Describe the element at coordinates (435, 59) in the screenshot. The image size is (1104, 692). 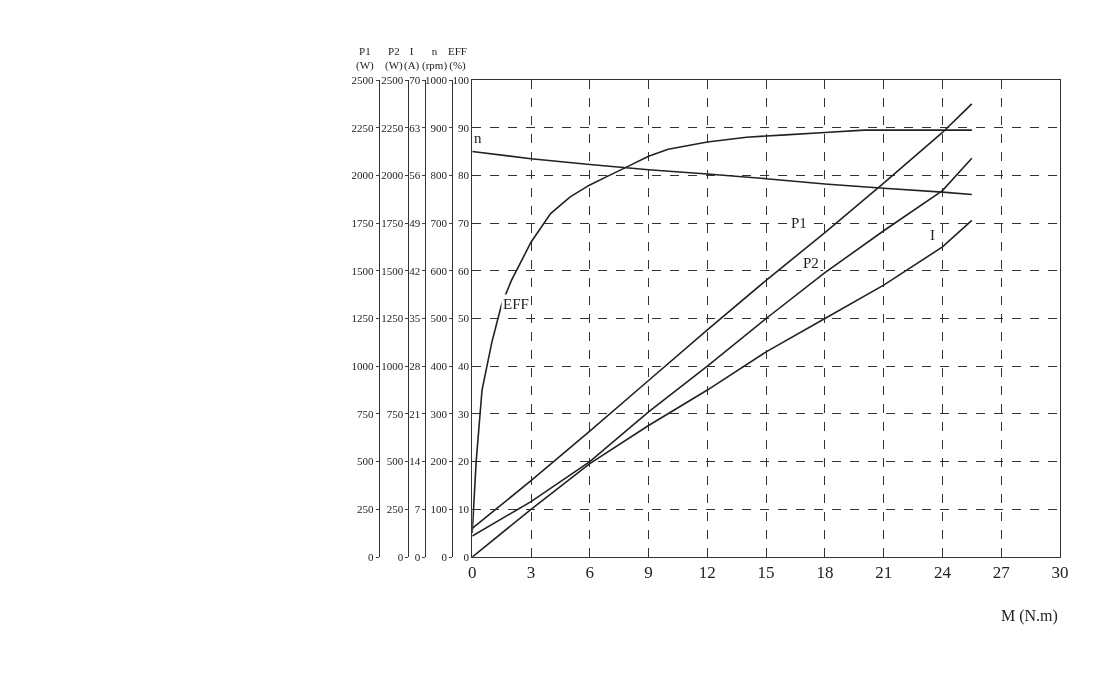
I see `y-axis-title: n (rpm)` at that location.